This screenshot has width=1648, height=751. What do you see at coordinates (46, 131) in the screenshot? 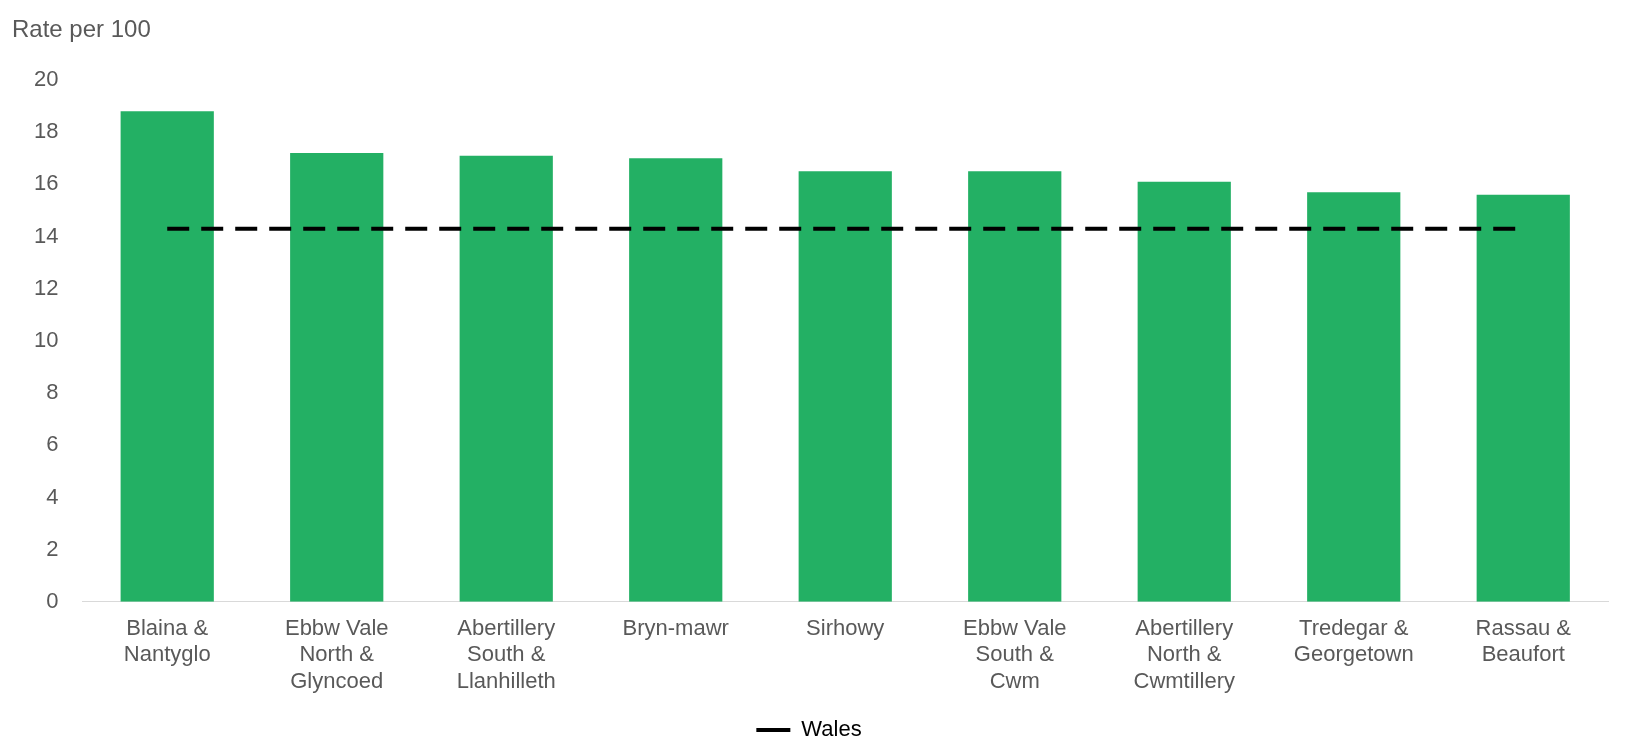
I see `y-tick-label: 18` at bounding box center [46, 131].